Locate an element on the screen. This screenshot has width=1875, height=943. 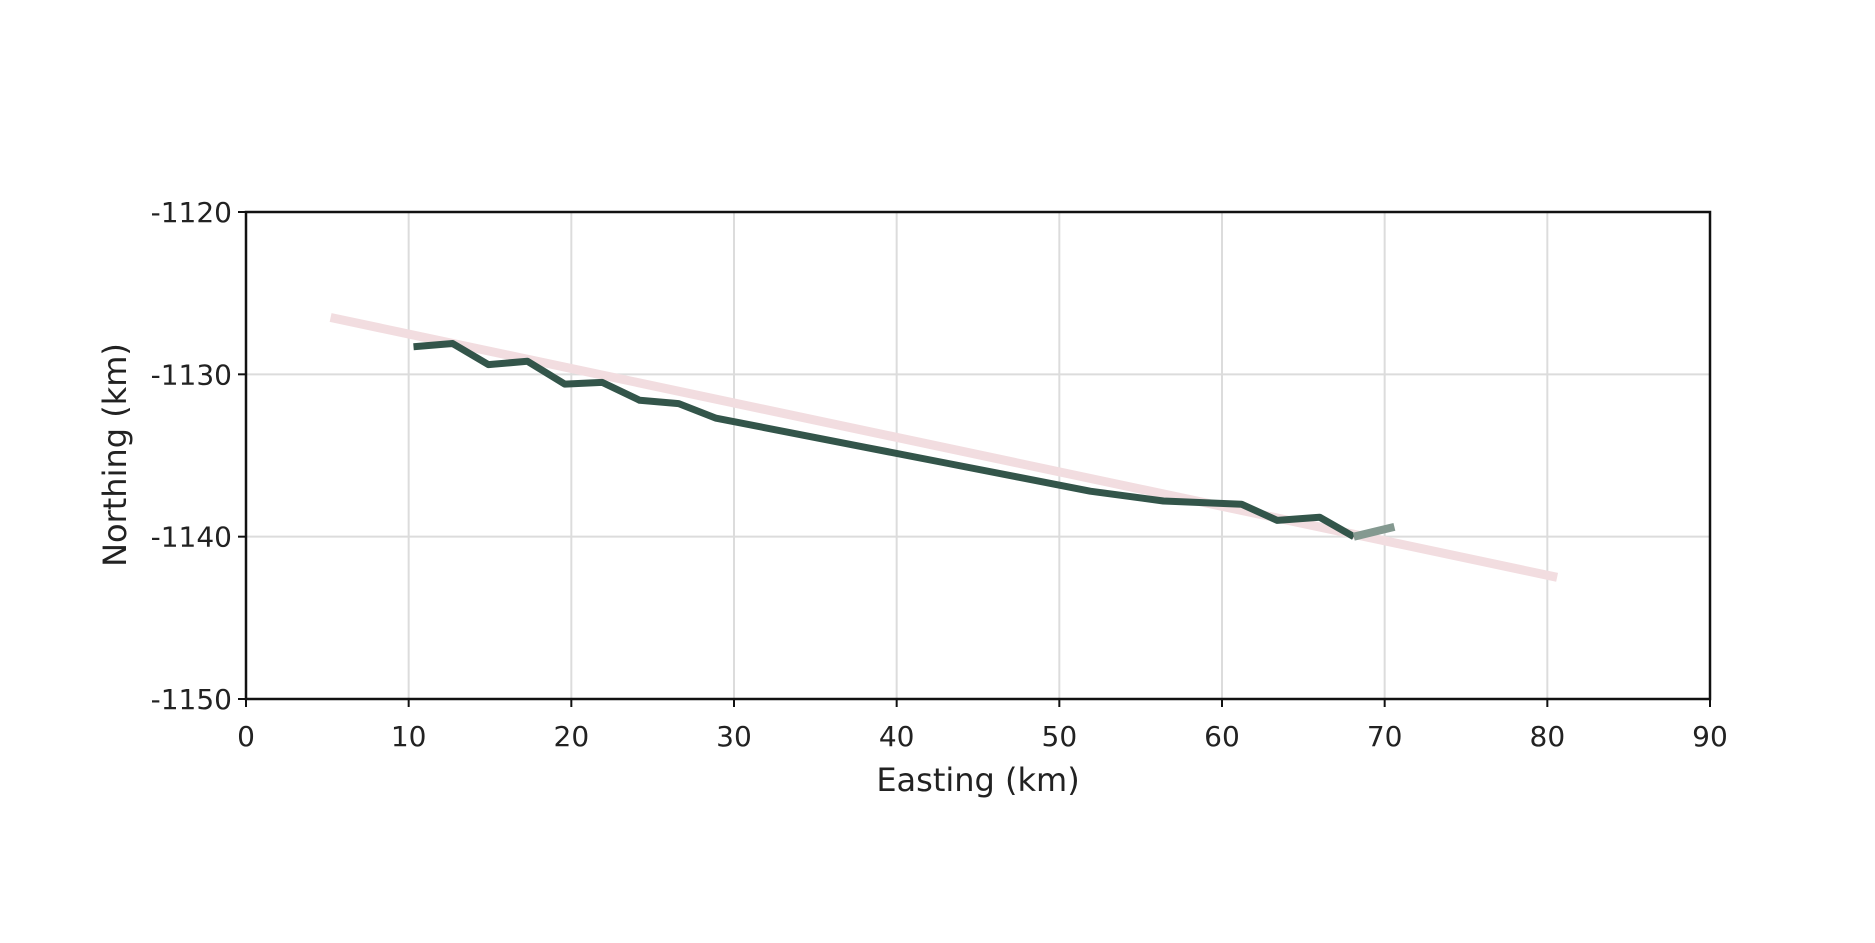
x-tick-label: 40 is located at coordinates (897, 736).